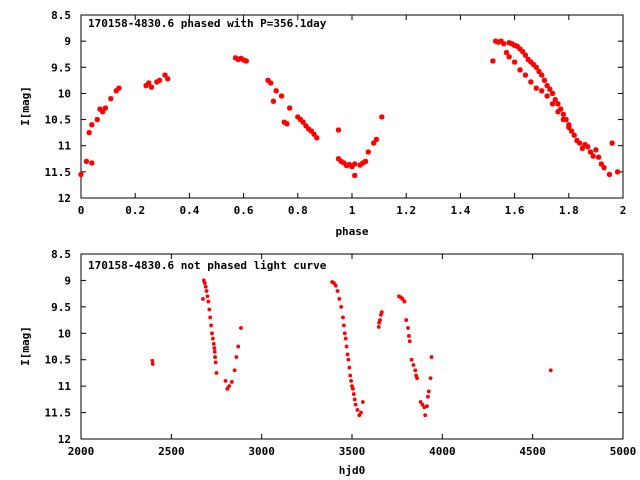 Image resolution: width=640 pixels, height=480 pixels. I want to click on unphased-x-tick-label: 4000, so click(442, 451).